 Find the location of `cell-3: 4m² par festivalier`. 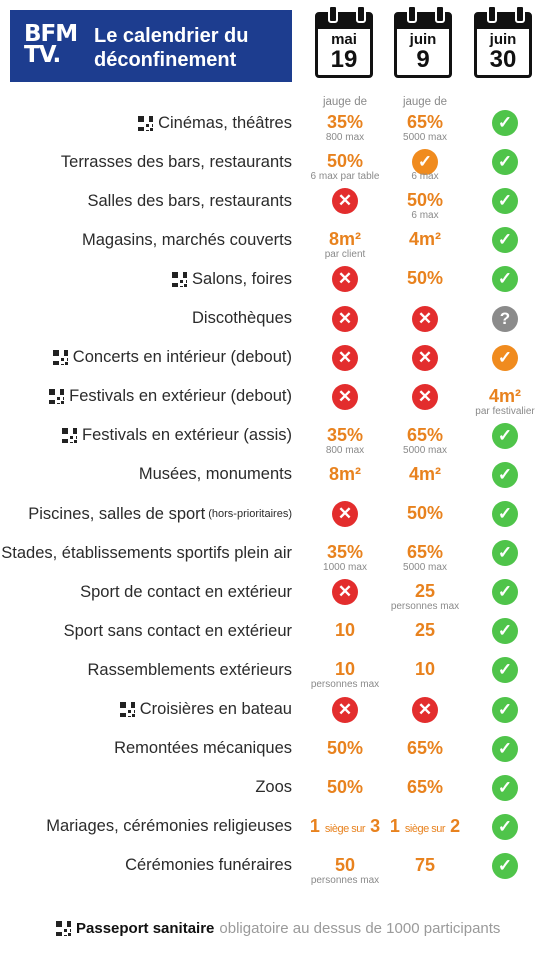

cell-3: 4m² par festivalier is located at coordinates (503, 397).